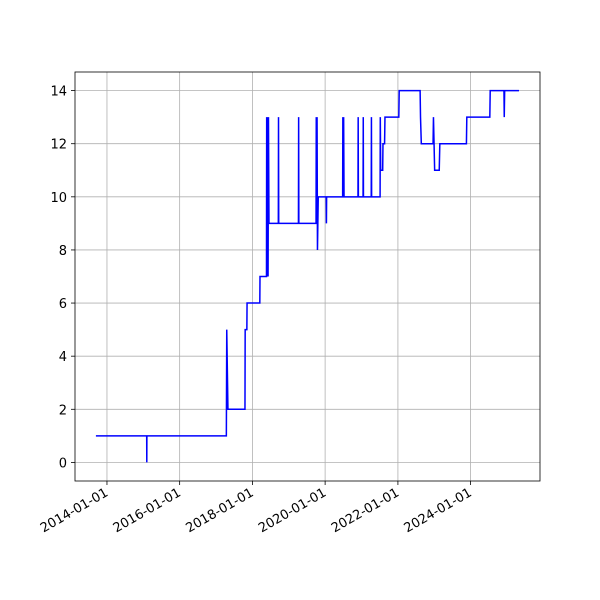  What do you see at coordinates (438, 510) in the screenshot?
I see `x-tick-label: 2024-01-01` at bounding box center [438, 510].